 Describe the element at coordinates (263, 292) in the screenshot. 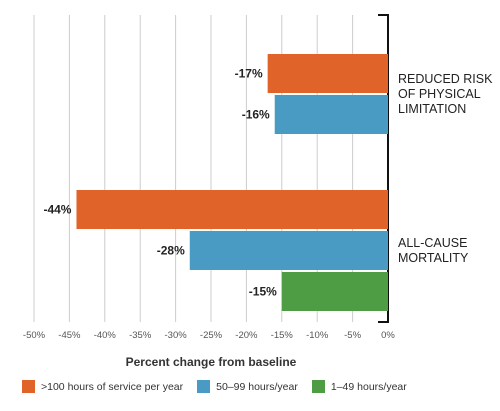

I see `bar-value-label: -15%` at that location.